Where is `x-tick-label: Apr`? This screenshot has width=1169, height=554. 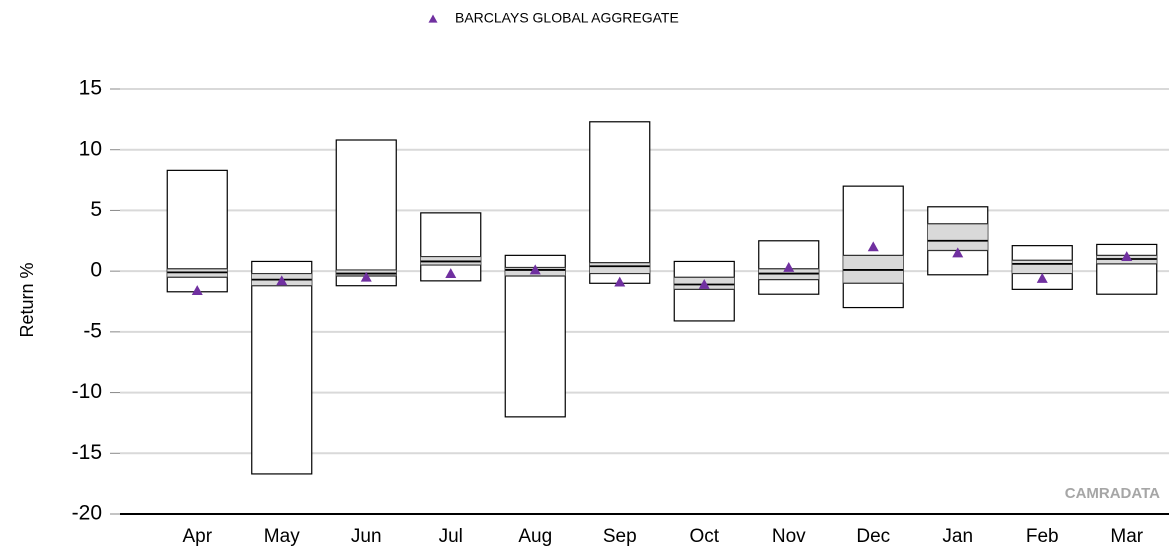
x-tick-label: Apr is located at coordinates (197, 536).